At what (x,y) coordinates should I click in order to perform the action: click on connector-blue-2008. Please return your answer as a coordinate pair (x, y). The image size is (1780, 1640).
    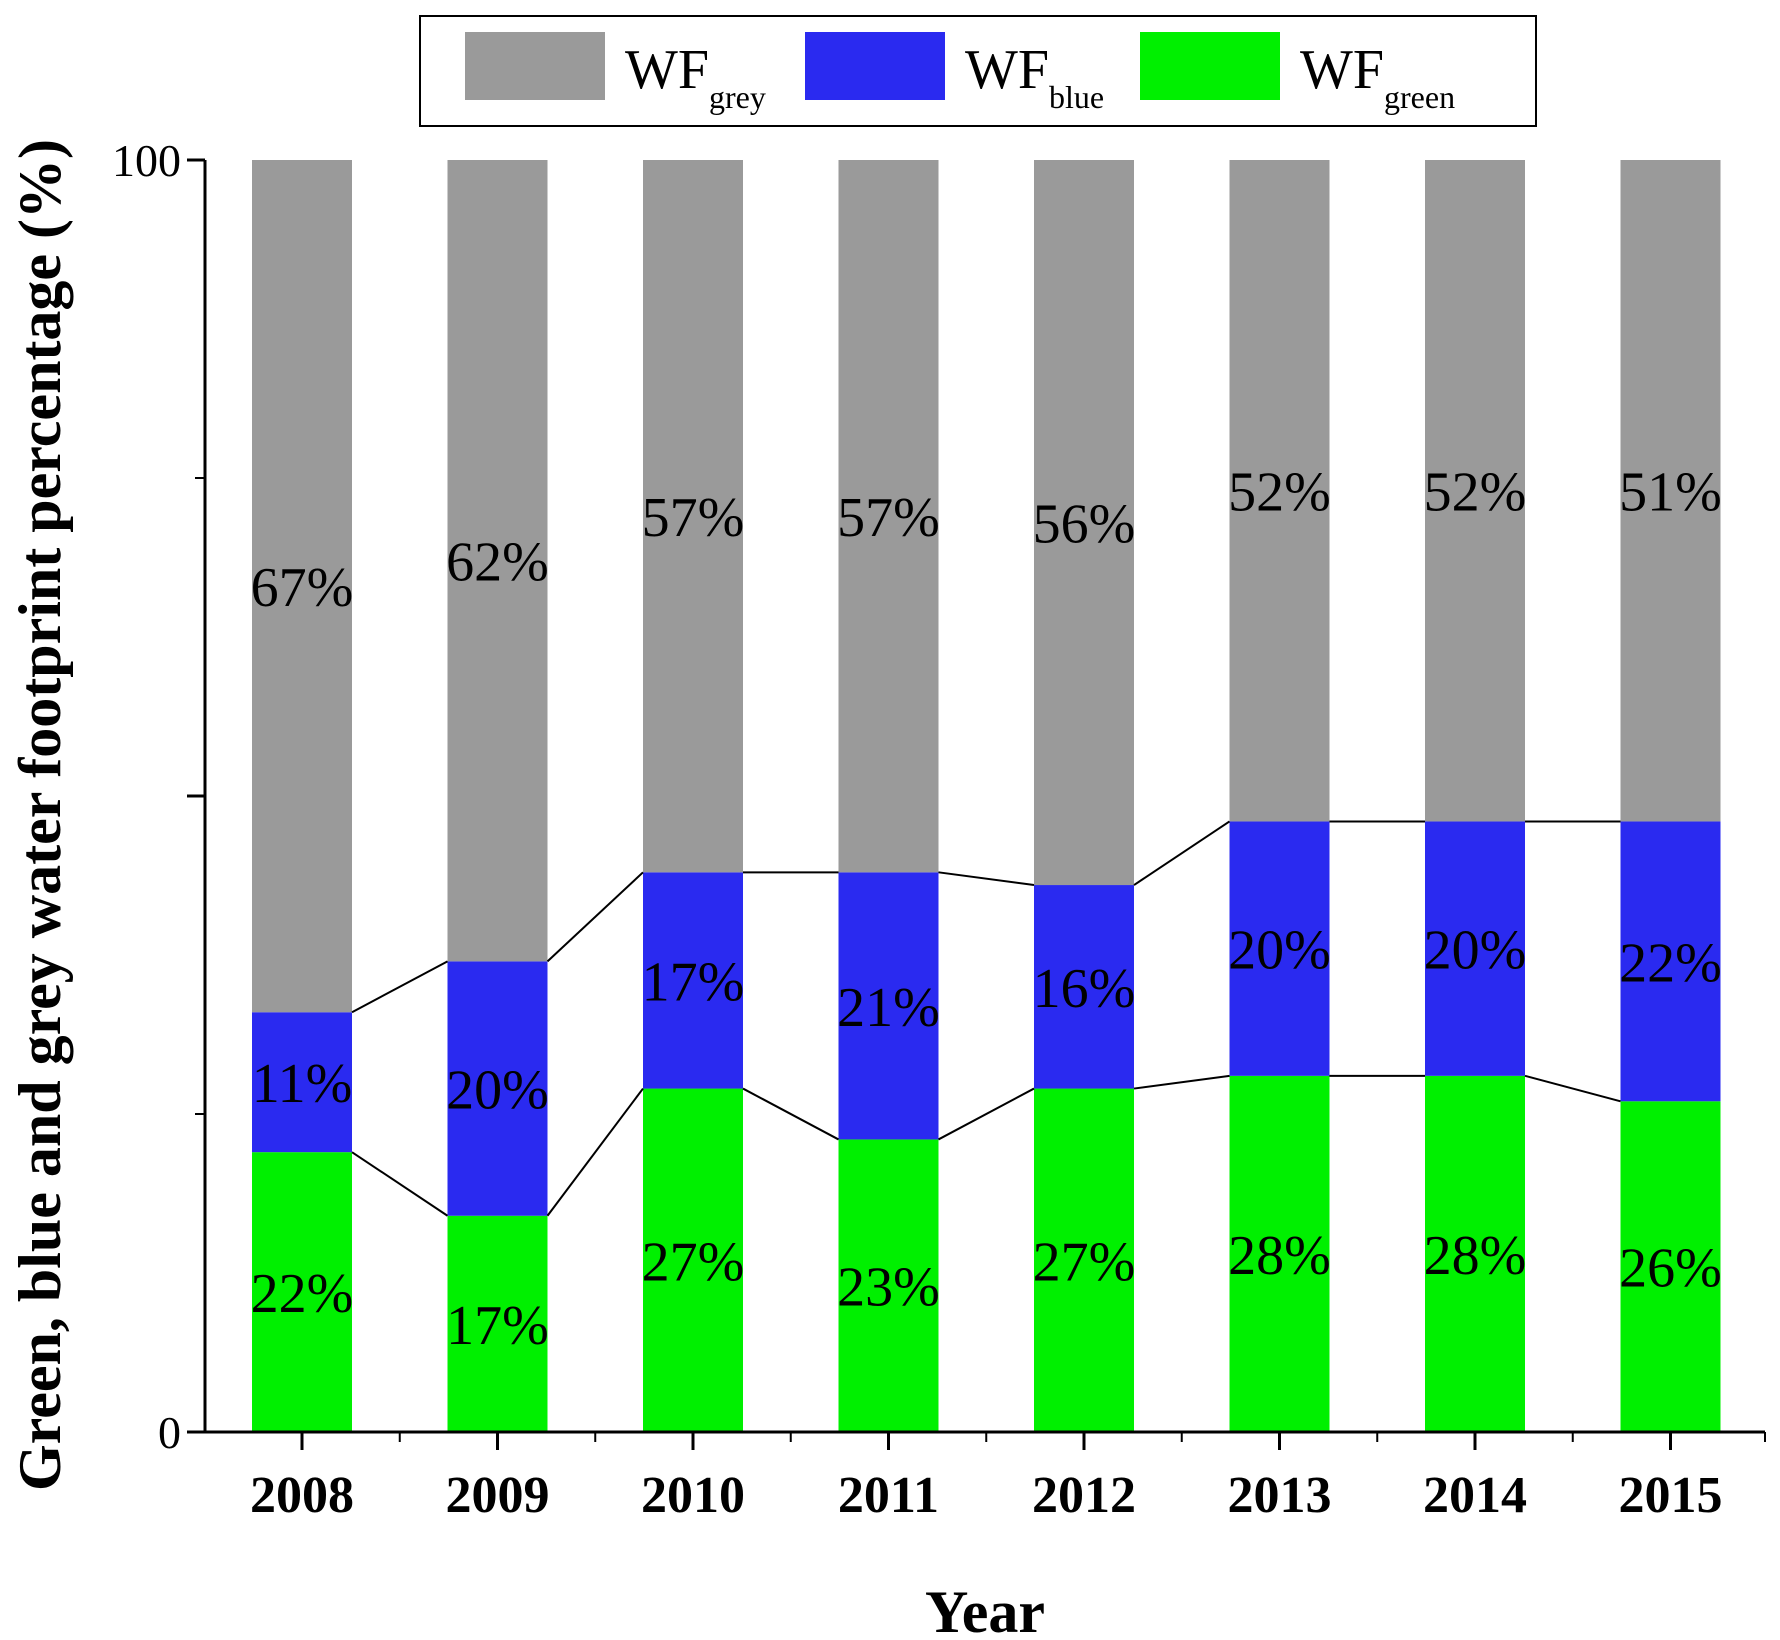
    Looking at the image, I should click on (399, 987).